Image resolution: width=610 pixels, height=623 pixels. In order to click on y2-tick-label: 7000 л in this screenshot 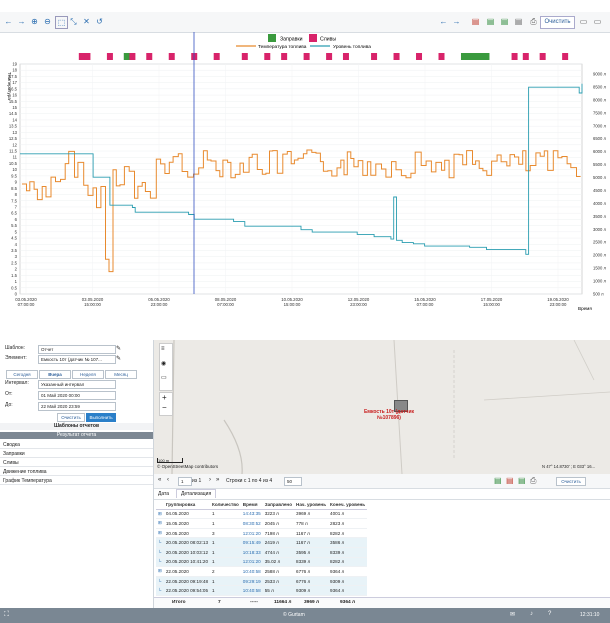, I will do `click(599, 125)`.